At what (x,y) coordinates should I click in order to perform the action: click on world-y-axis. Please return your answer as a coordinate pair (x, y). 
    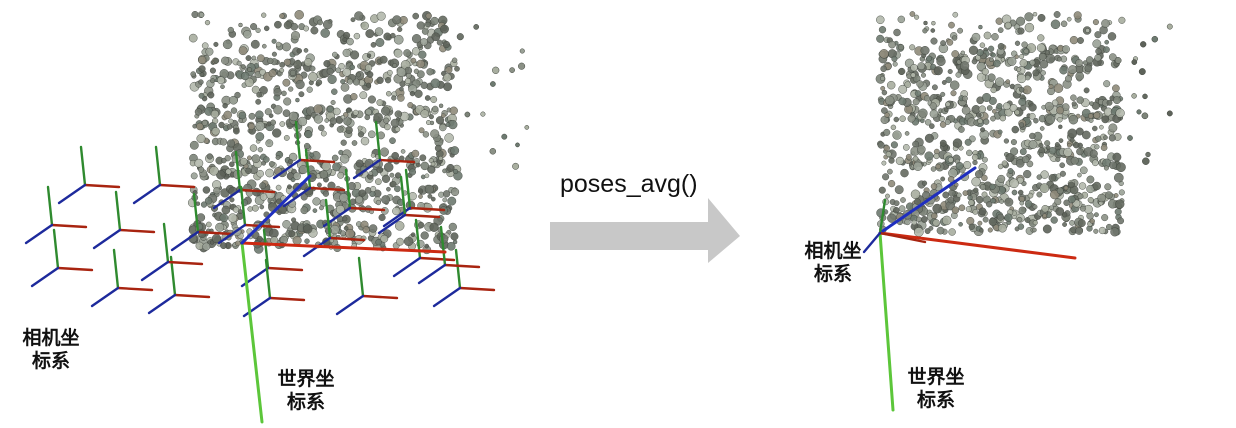
    Looking at the image, I should click on (886, 321).